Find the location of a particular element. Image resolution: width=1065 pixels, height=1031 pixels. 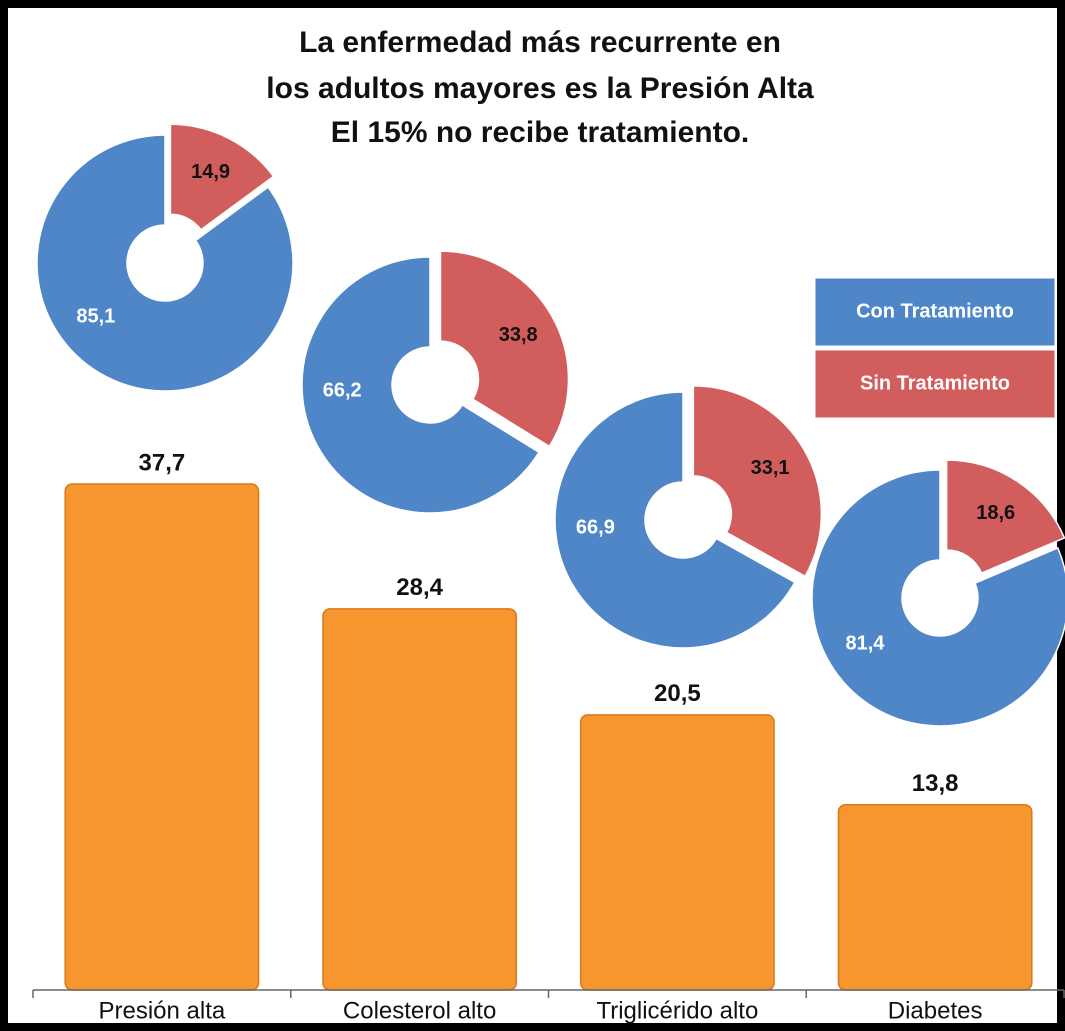

chart-title: La enfermedad más recurrente en is located at coordinates (540, 42).